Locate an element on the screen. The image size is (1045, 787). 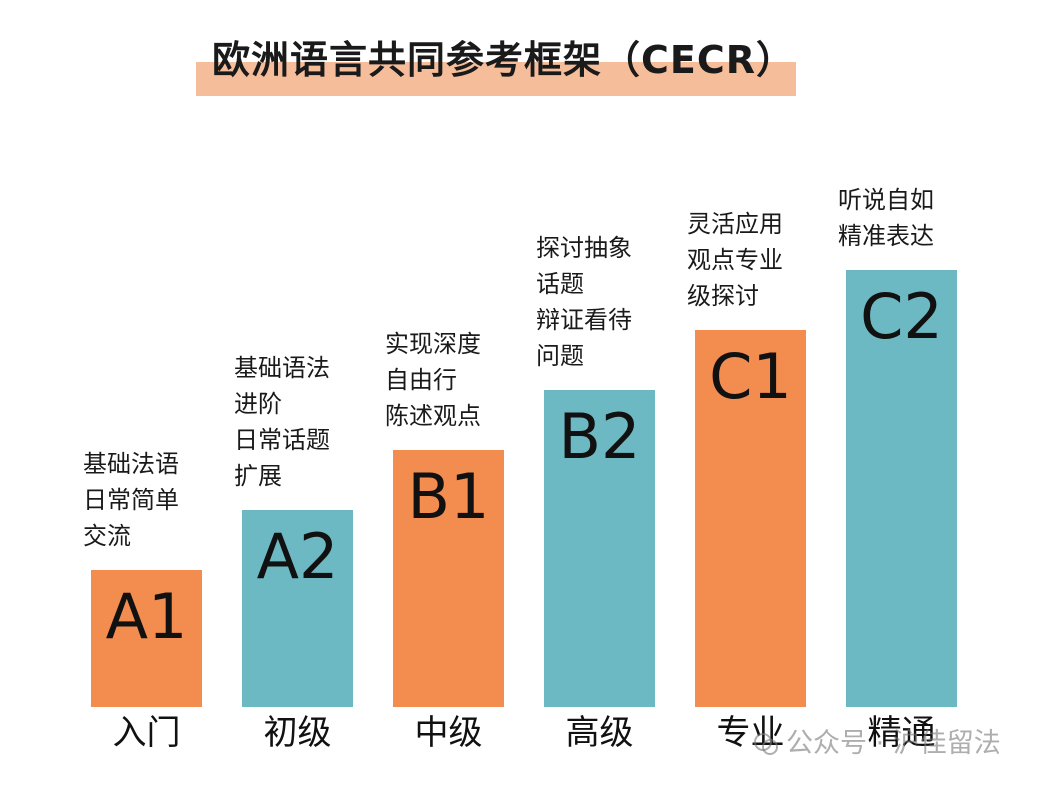
level-description: 基础法语日常简单交流 is located at coordinates (153, 500).